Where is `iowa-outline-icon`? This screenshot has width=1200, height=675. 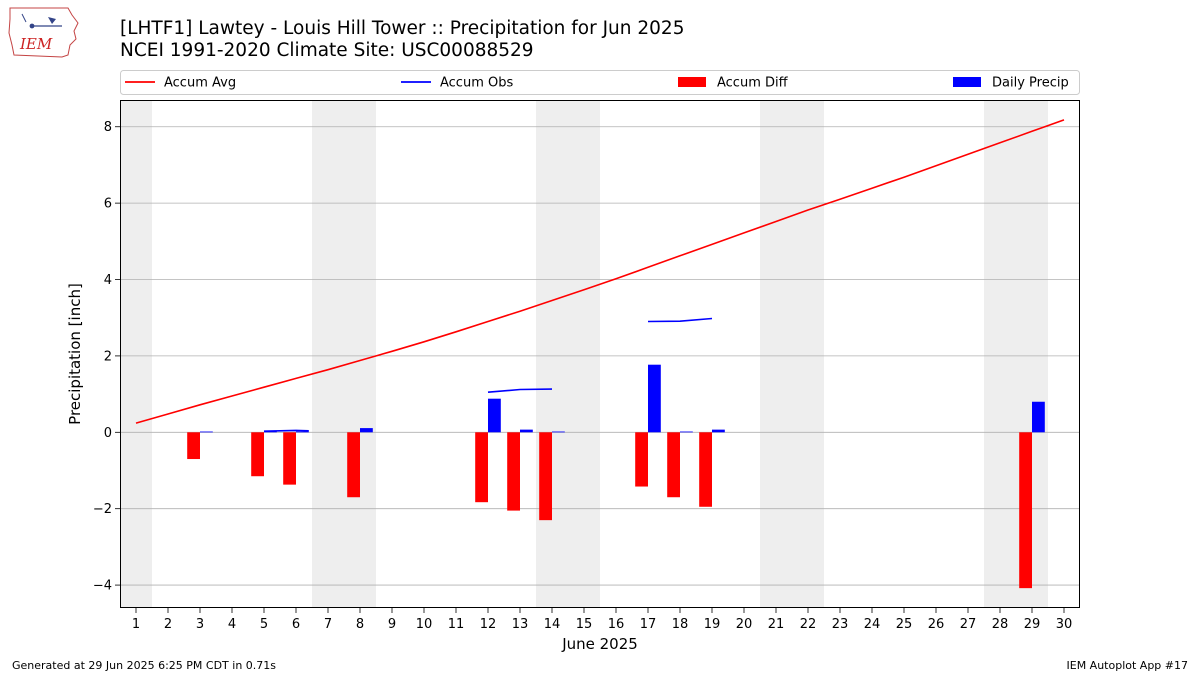 iowa-outline-icon is located at coordinates (43, 32).